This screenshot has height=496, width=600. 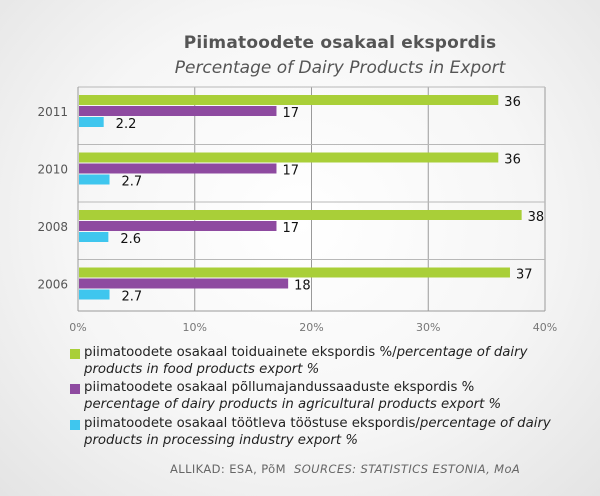 I want to click on data-label: 38, so click(x=536, y=217).